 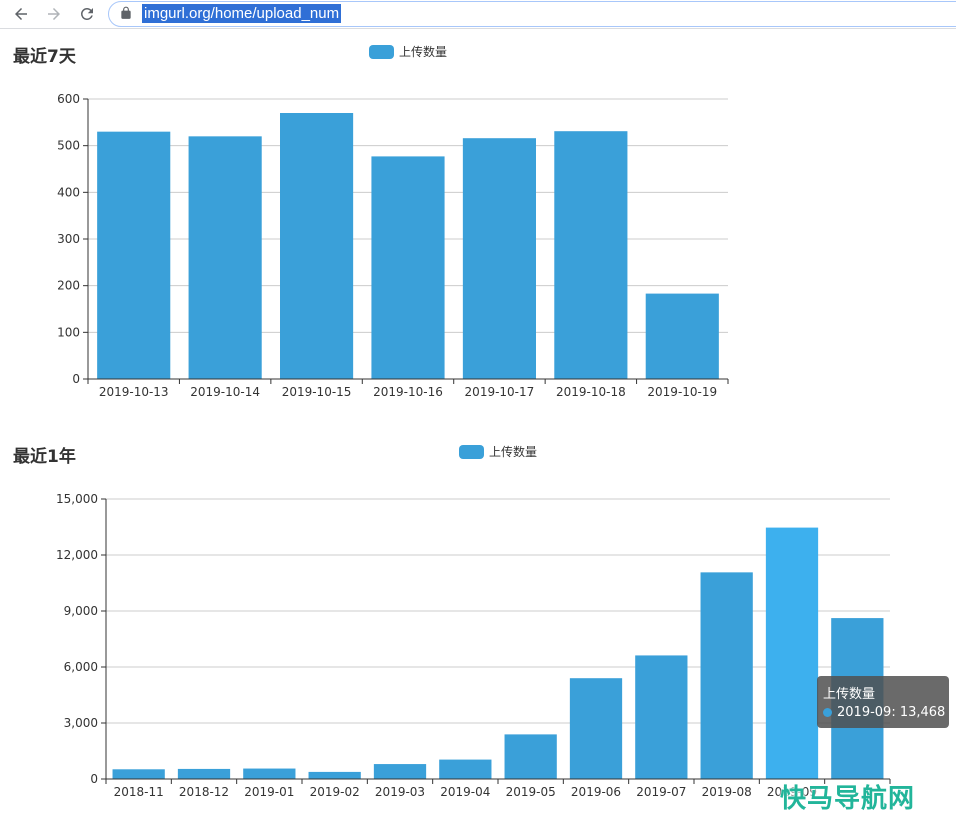 What do you see at coordinates (891, 712) in the screenshot?
I see `tooltip-value: 2019-09: 13,468` at bounding box center [891, 712].